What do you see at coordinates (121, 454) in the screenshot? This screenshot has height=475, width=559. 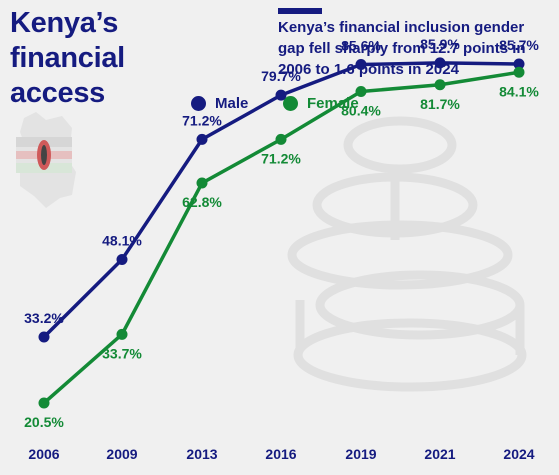 I see `x-tick-label: 2009` at bounding box center [121, 454].